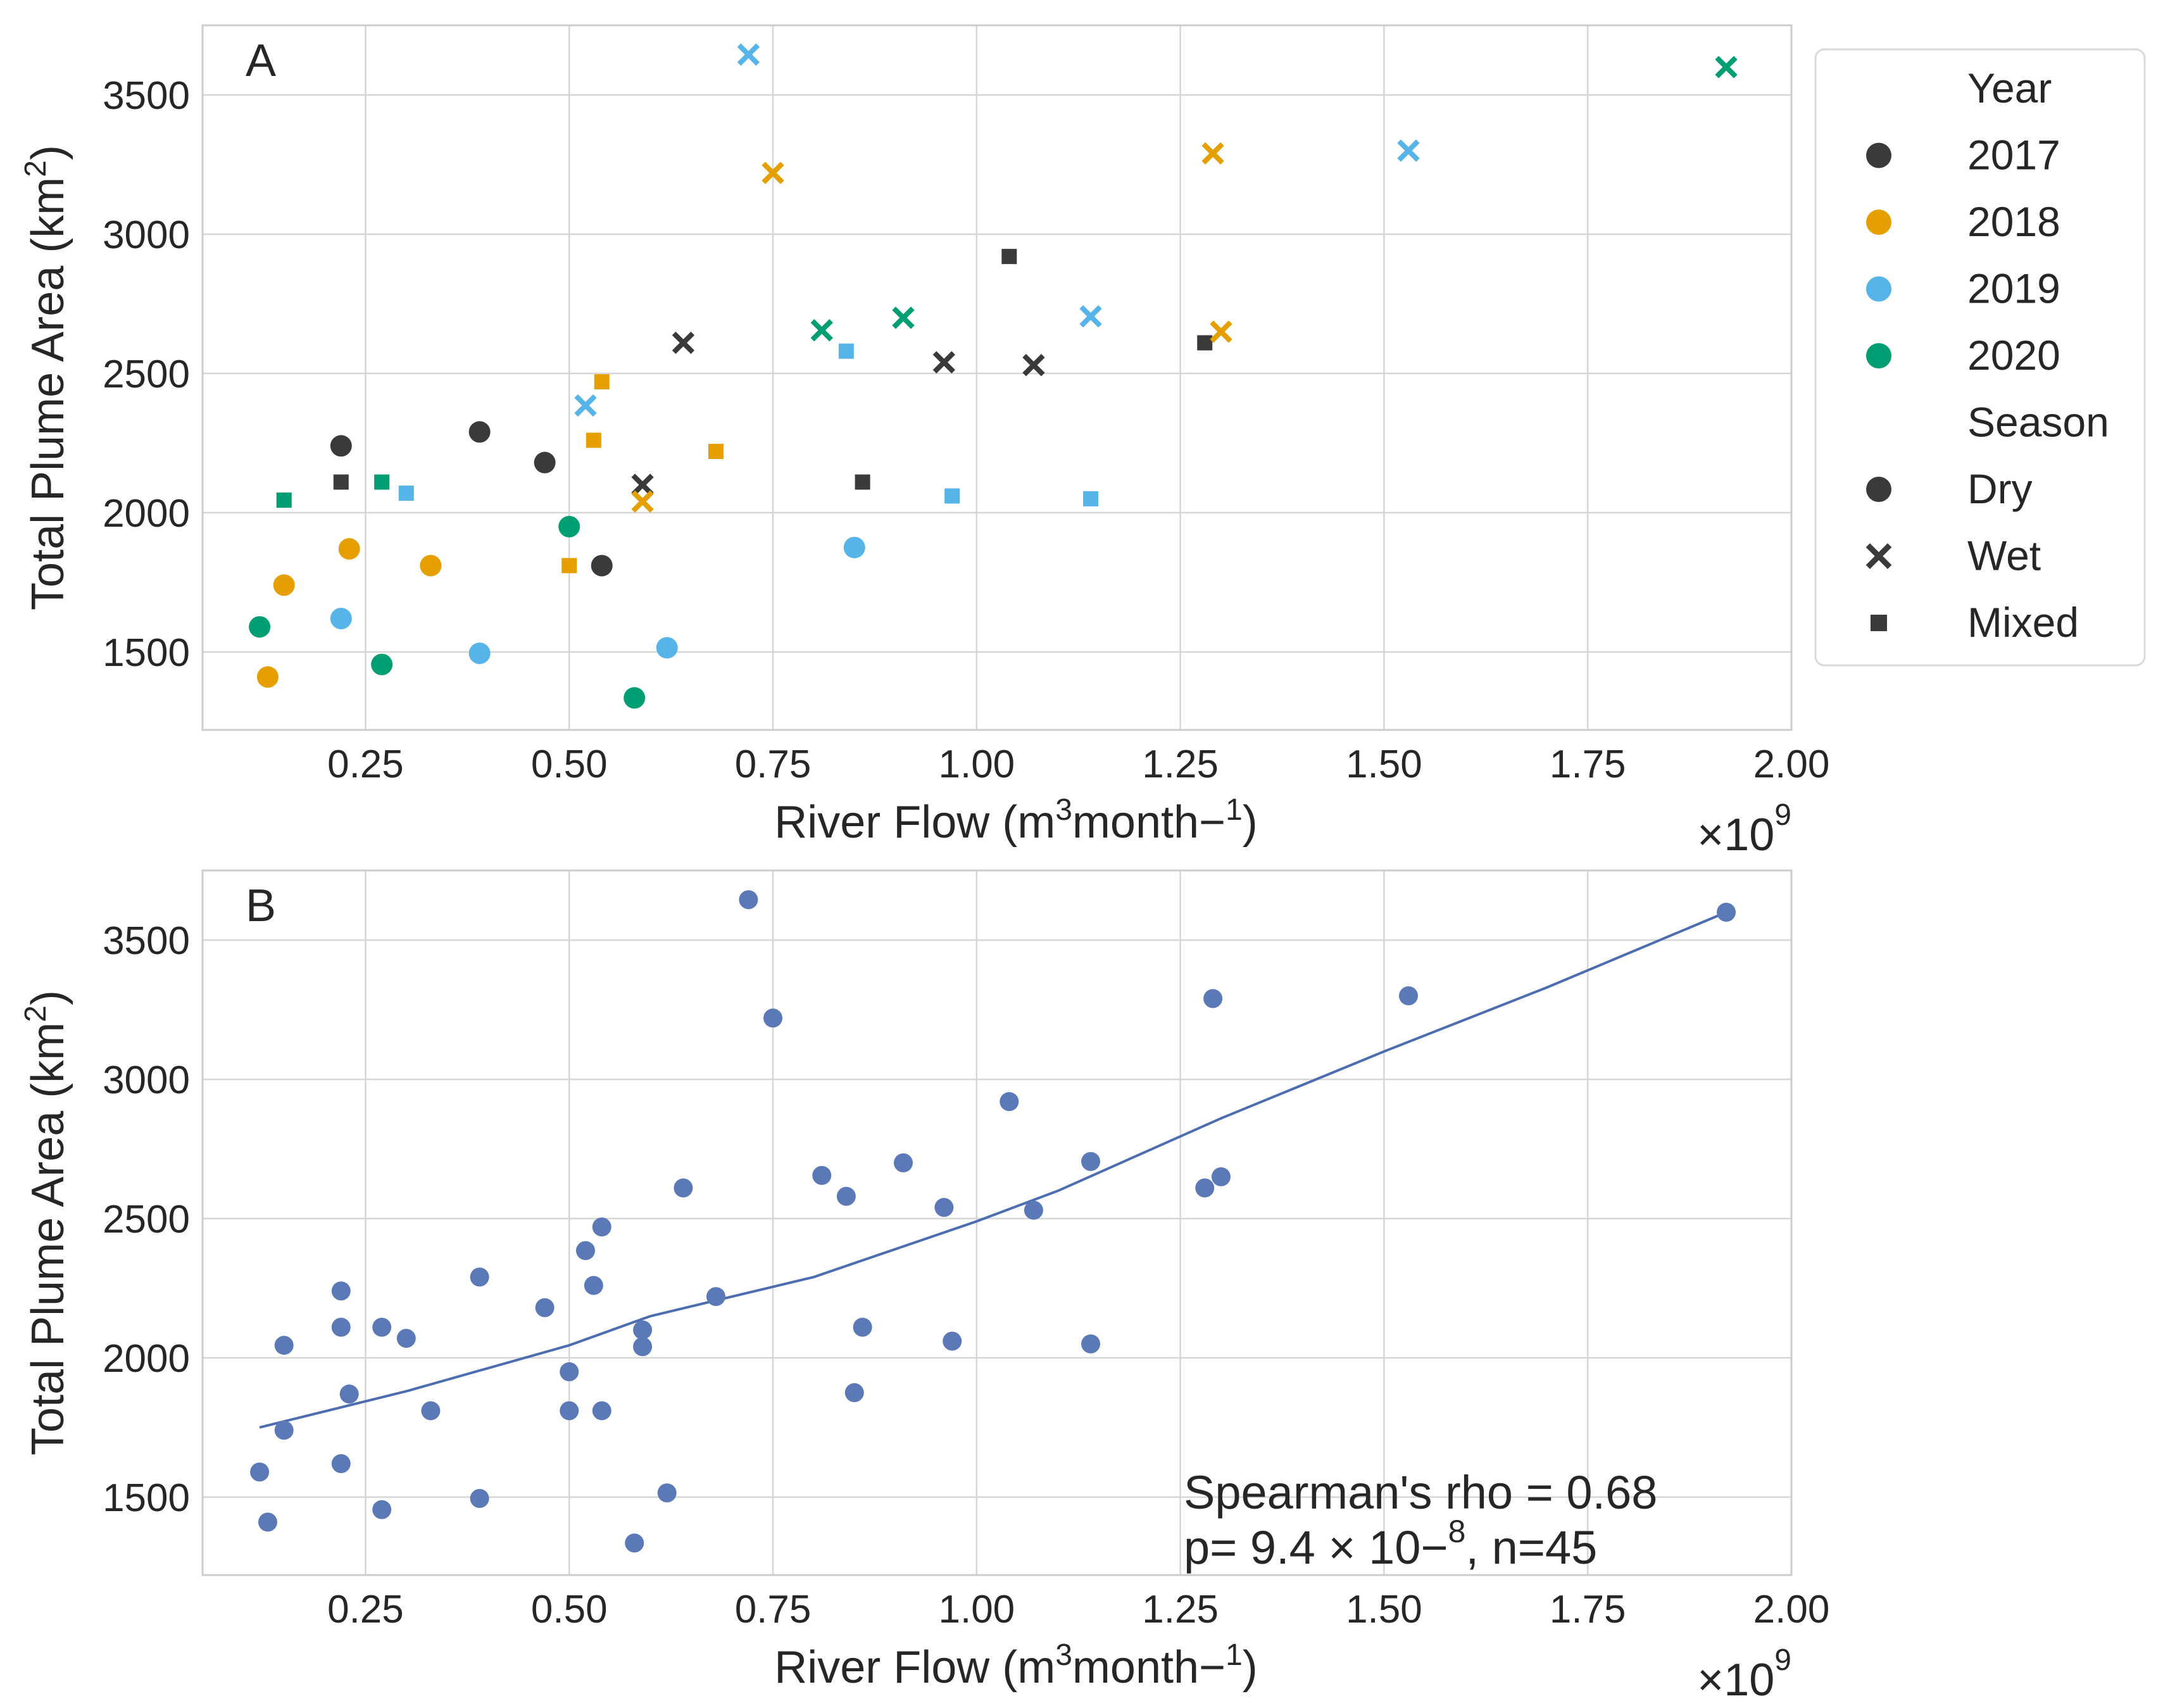 This screenshot has height=1708, width=2163. I want to click on p-value-annotation: p= 9.4 × 10−8, n=45, so click(1390, 1544).